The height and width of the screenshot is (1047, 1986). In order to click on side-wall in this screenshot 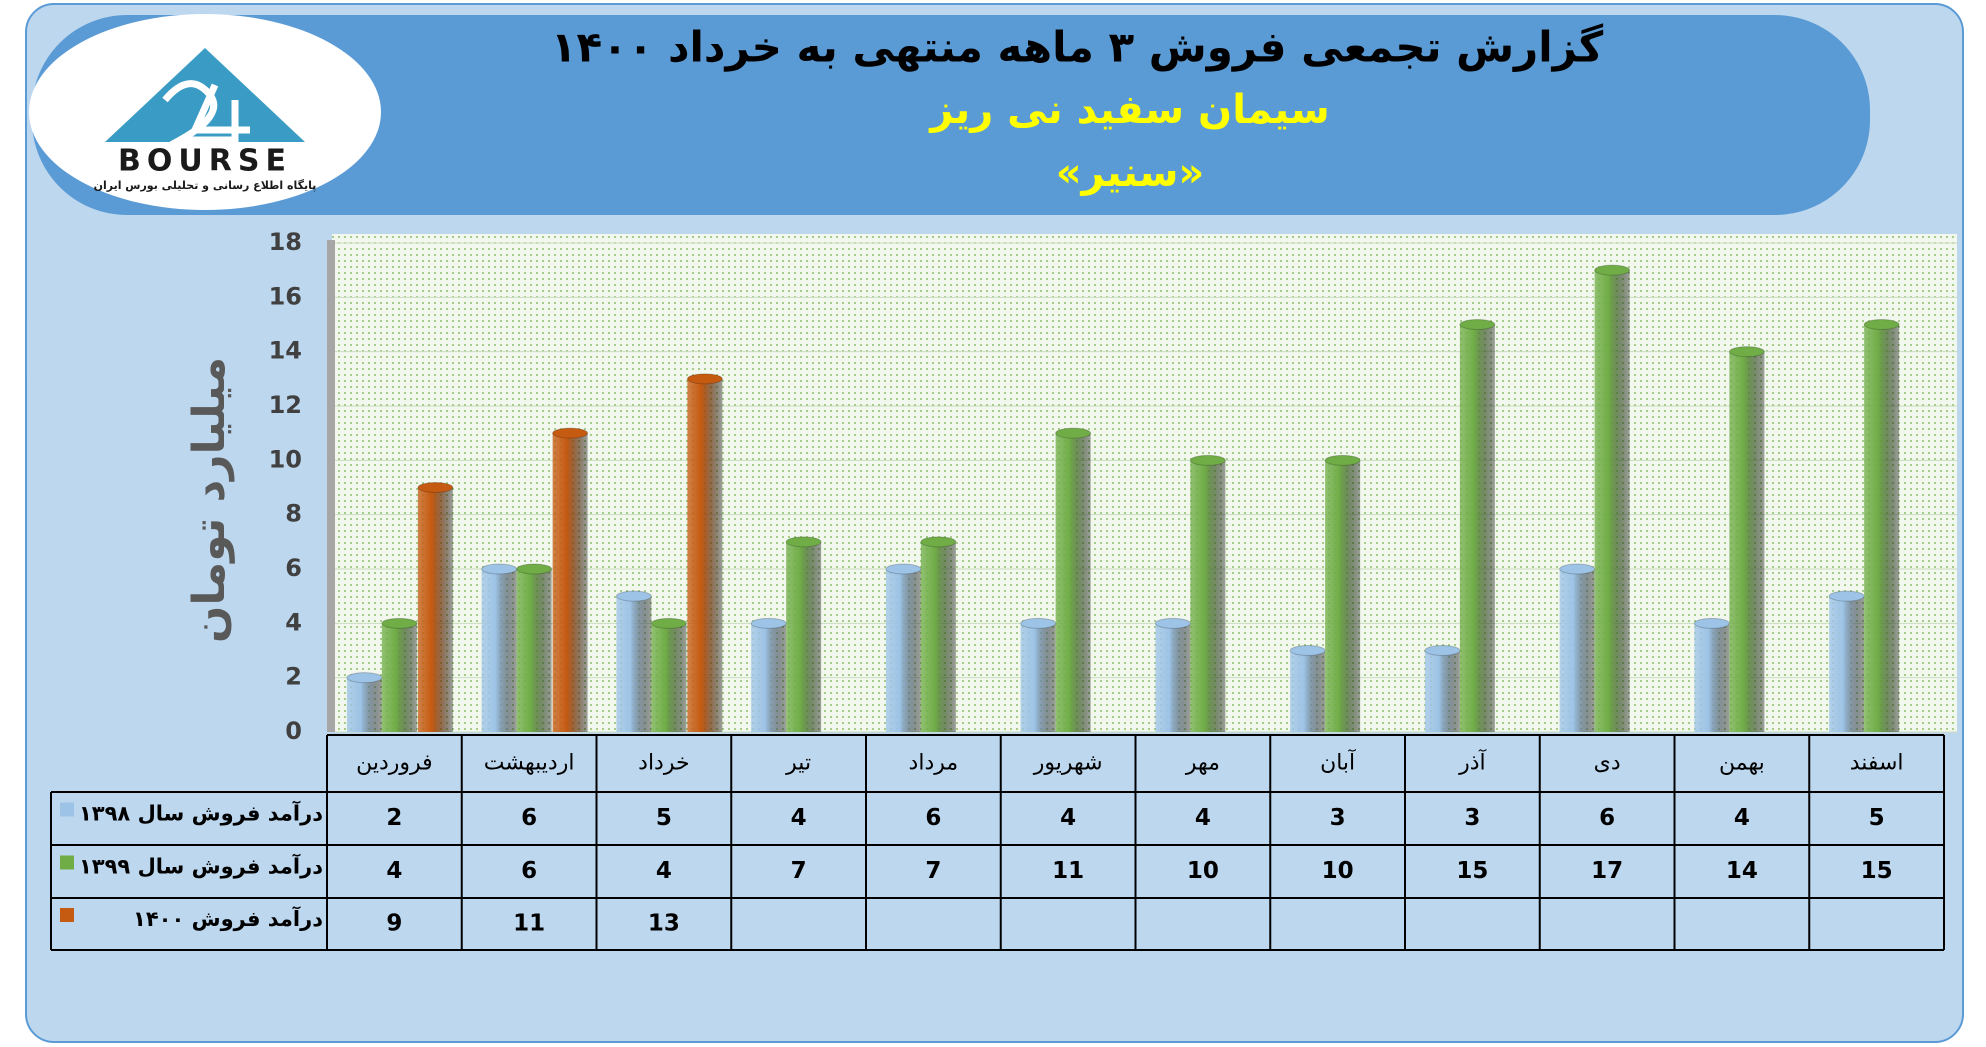, I will do `click(331, 486)`.